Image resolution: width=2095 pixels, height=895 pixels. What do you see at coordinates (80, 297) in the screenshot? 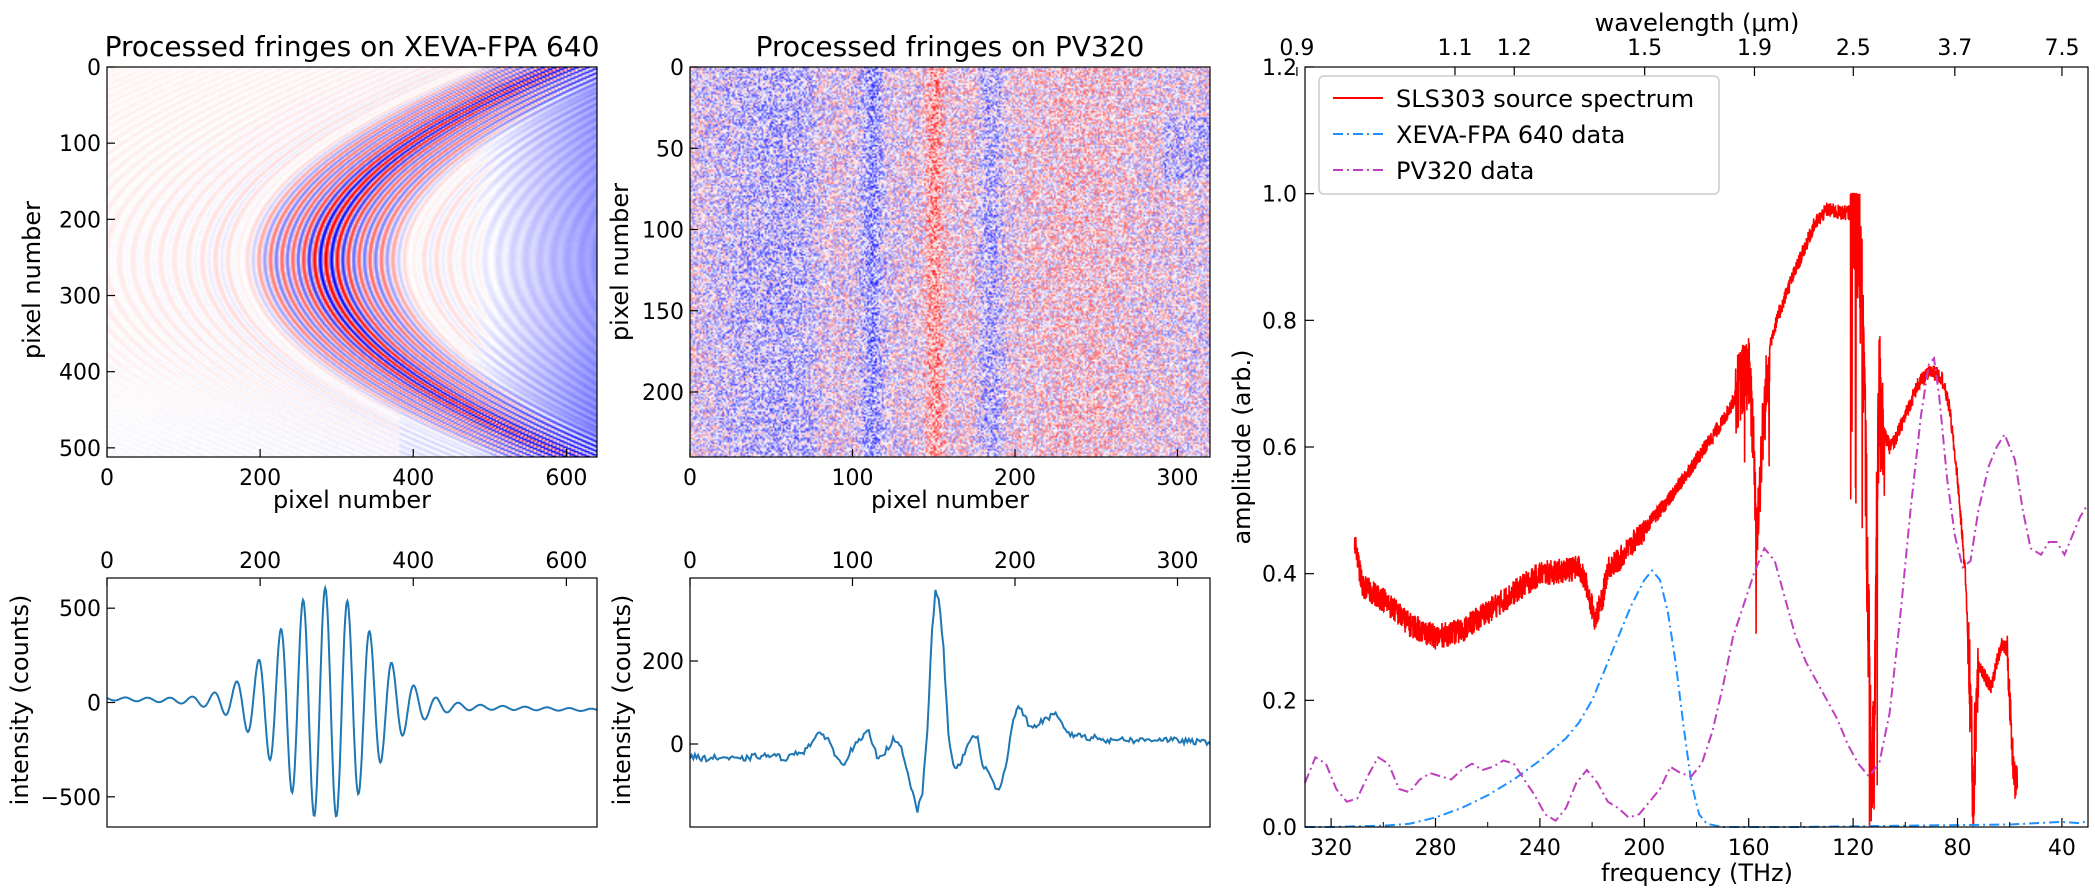
I see `xeva-image-ytick-label: 300` at bounding box center [80, 297].